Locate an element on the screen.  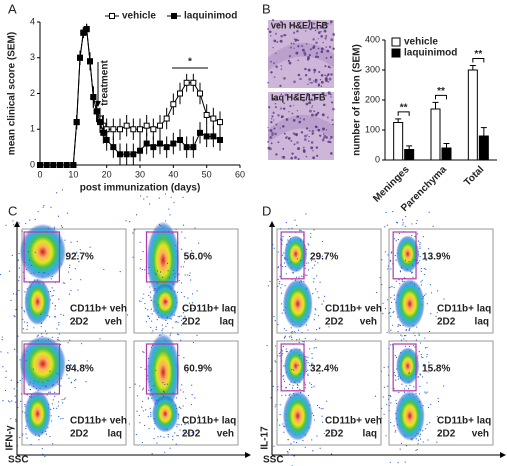
y-tick-label: 0 is located at coordinates (377, 159).